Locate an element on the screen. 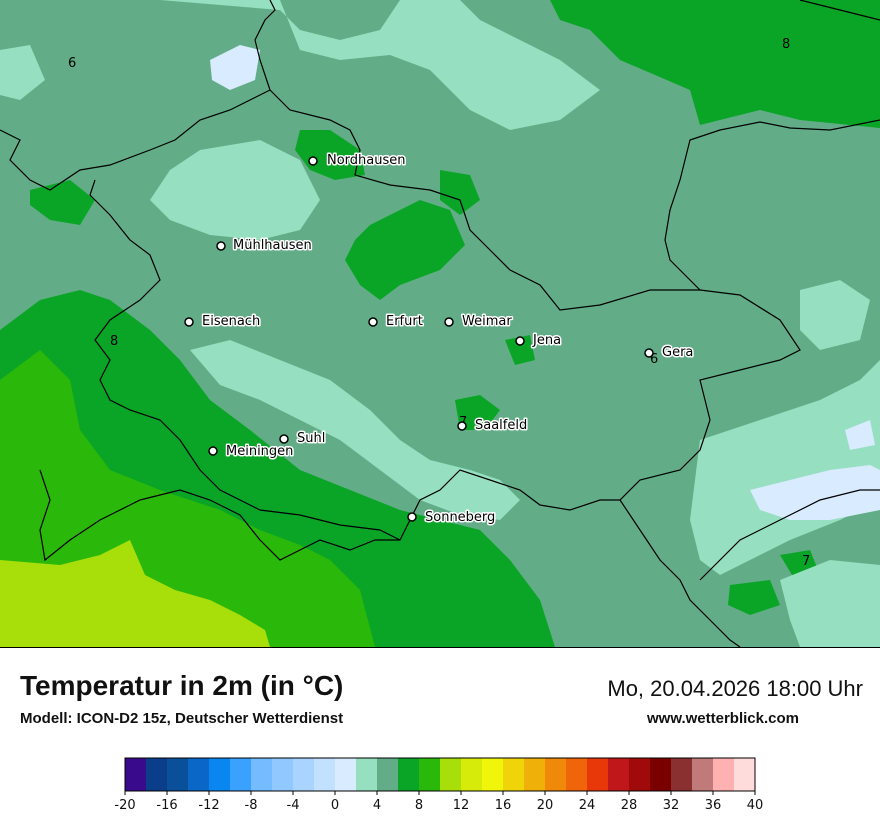 This screenshot has width=880, height=830. legend-tick-label: -20 is located at coordinates (124, 805).